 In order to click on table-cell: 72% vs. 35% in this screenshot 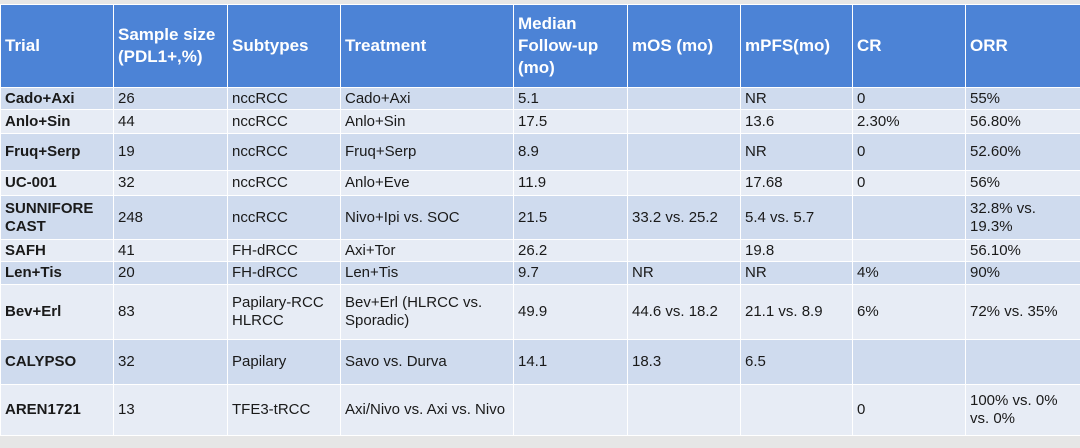, I will do `click(1023, 312)`.